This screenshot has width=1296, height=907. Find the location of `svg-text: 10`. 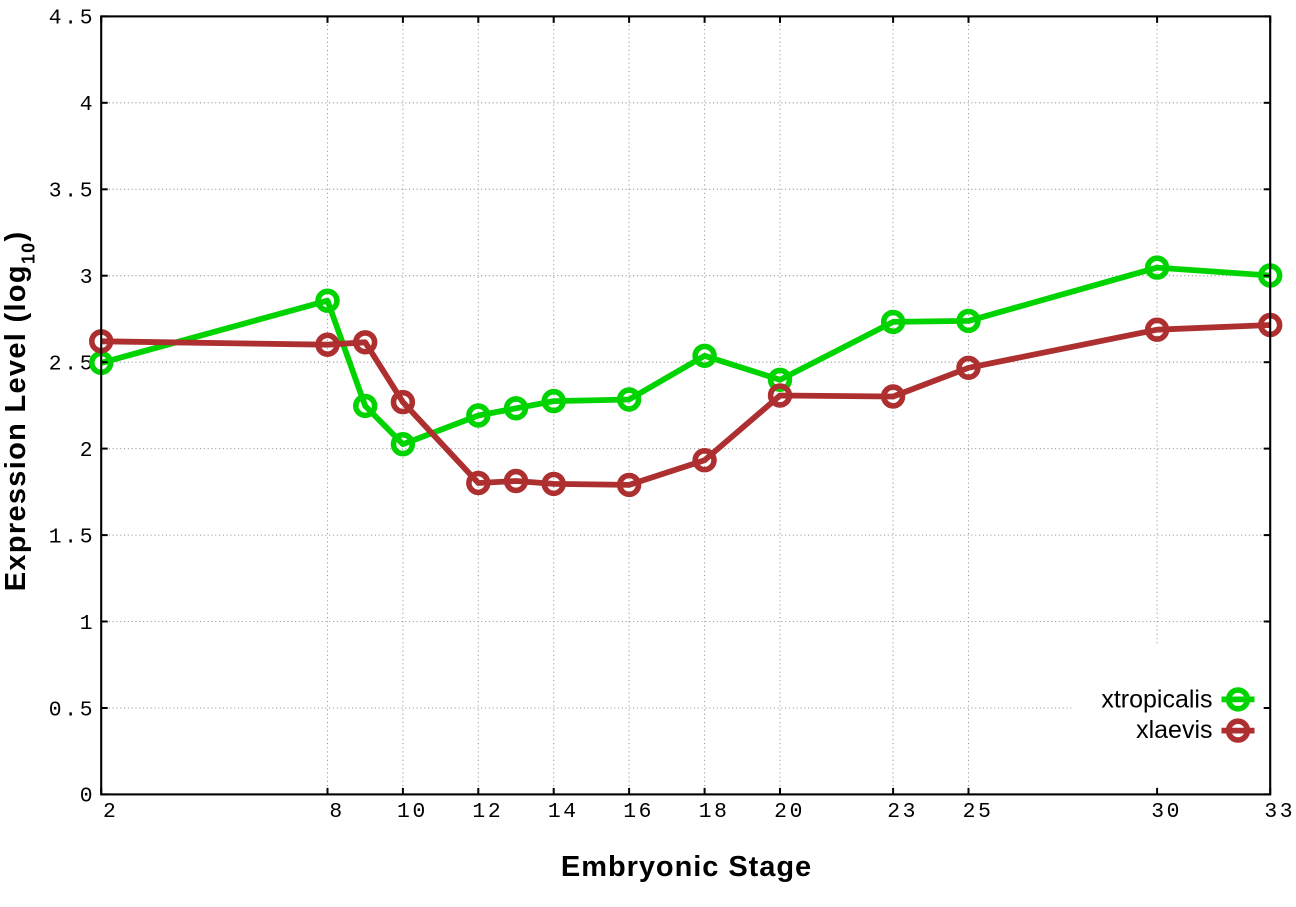

svg-text: 10 is located at coordinates (412, 812).